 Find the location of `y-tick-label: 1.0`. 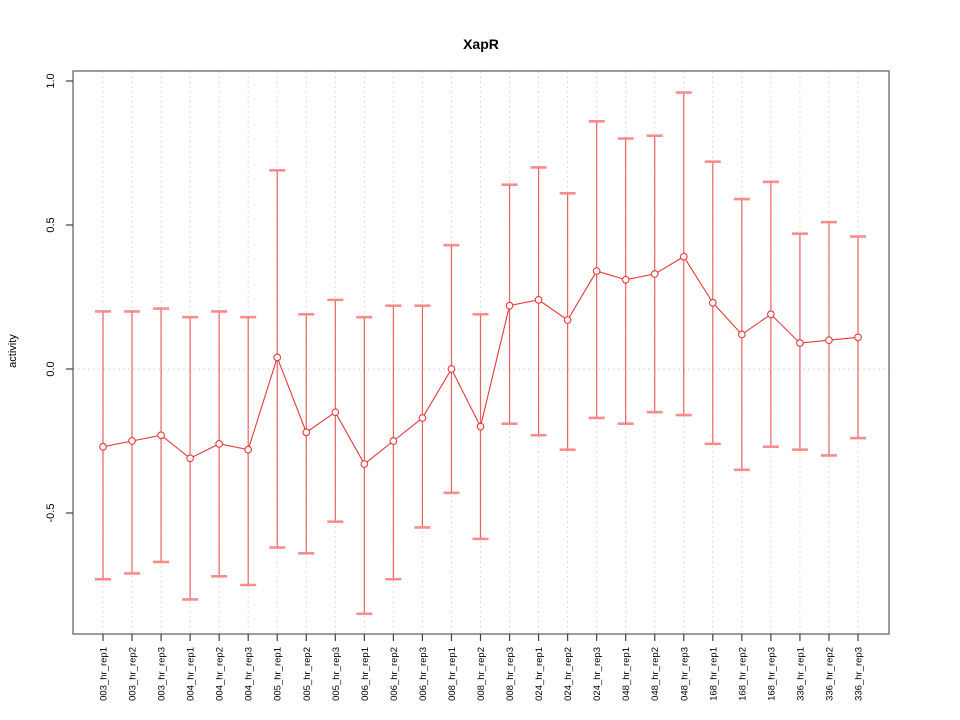

y-tick-label: 1.0 is located at coordinates (51, 80).